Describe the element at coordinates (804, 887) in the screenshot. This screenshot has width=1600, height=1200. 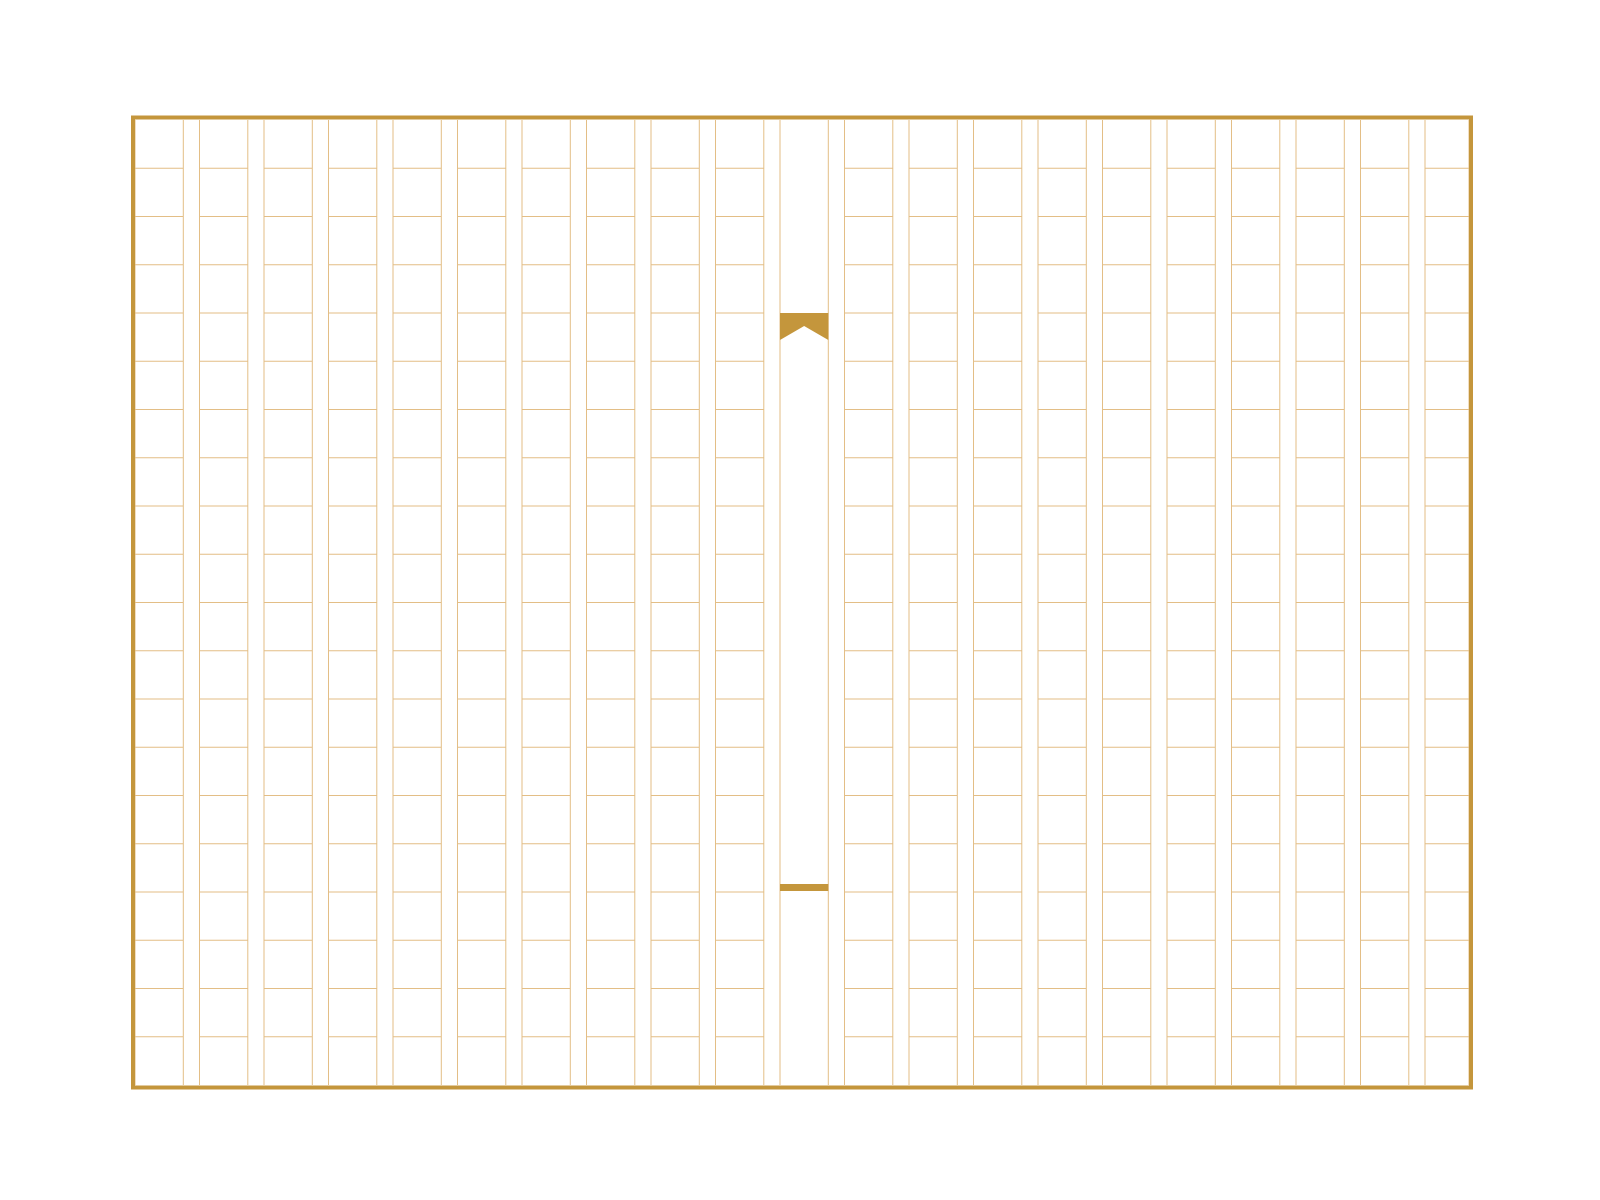
I see `fold-bar-marker` at that location.